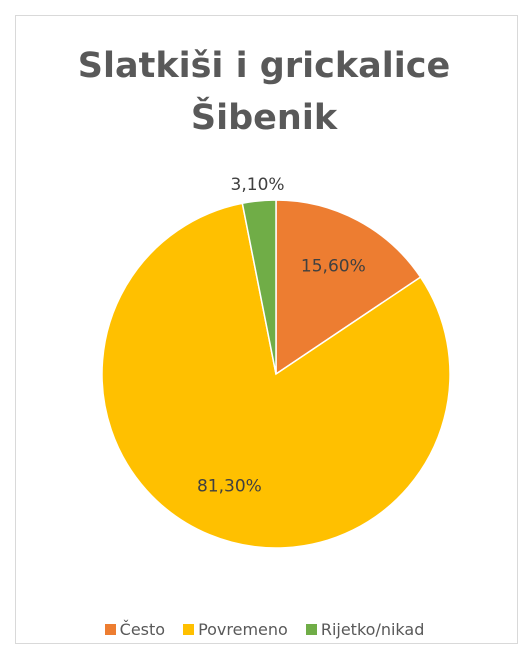 The width and height of the screenshot is (529, 660). I want to click on legend-item: Rijetko/nikad, so click(365, 629).